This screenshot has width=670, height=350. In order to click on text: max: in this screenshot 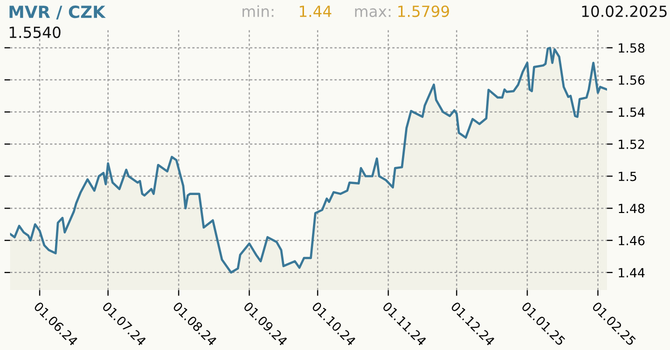, I will do `click(372, 13)`.